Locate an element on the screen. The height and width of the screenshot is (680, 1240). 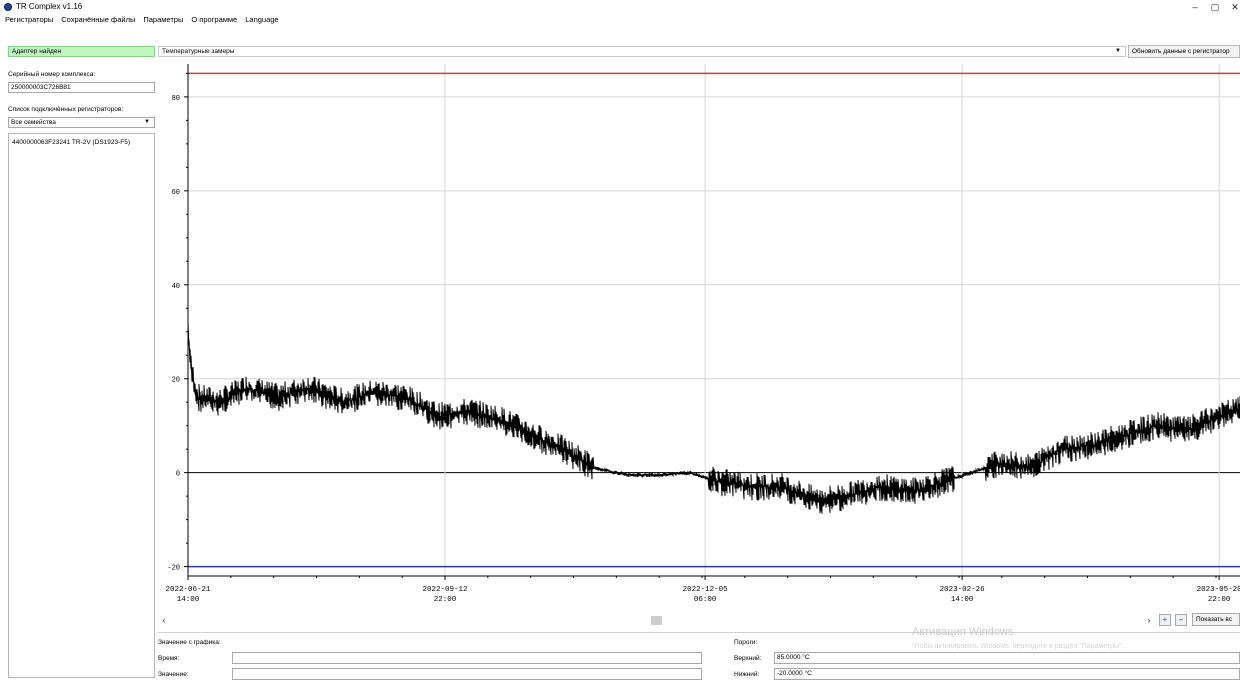
scroll-right-arrow-icon: › is located at coordinates (1149, 620).